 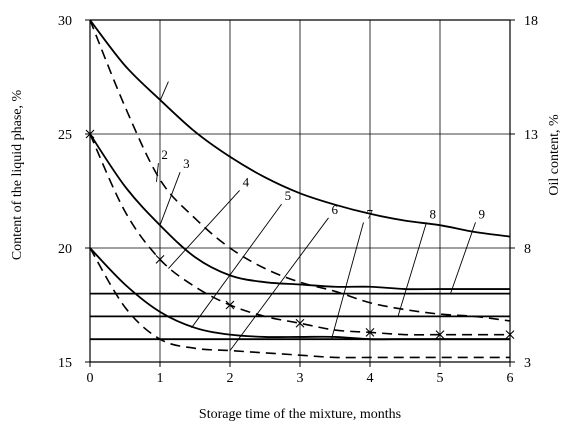 I want to click on y-right-tick-label: 3, so click(x=527, y=363).